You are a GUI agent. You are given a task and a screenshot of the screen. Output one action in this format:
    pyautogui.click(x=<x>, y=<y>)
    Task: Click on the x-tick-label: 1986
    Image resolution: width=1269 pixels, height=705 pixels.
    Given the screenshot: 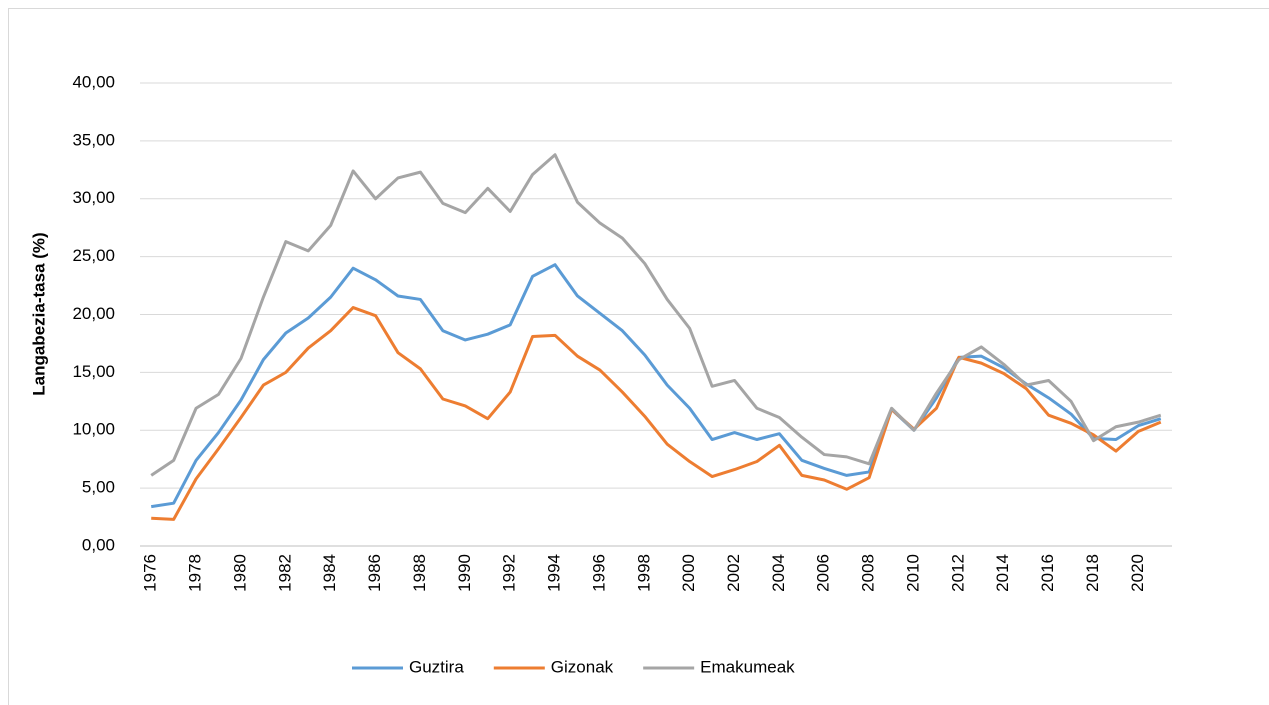 What is the action you would take?
    pyautogui.click(x=374, y=573)
    